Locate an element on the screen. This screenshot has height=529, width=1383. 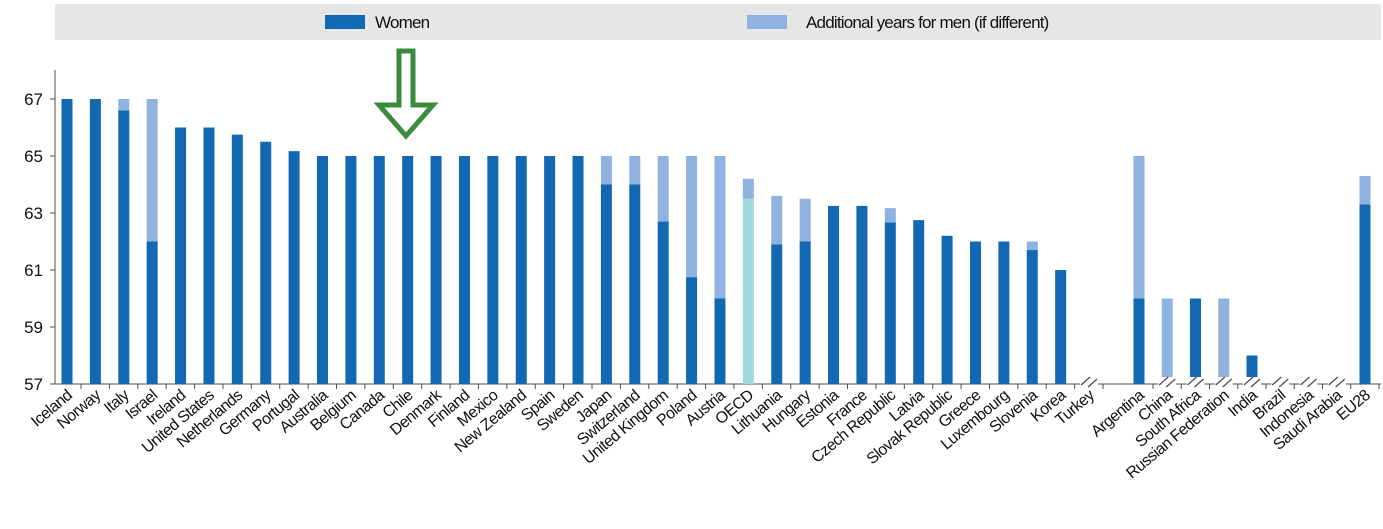
y-tick-label: 59 is located at coordinates (33, 327).